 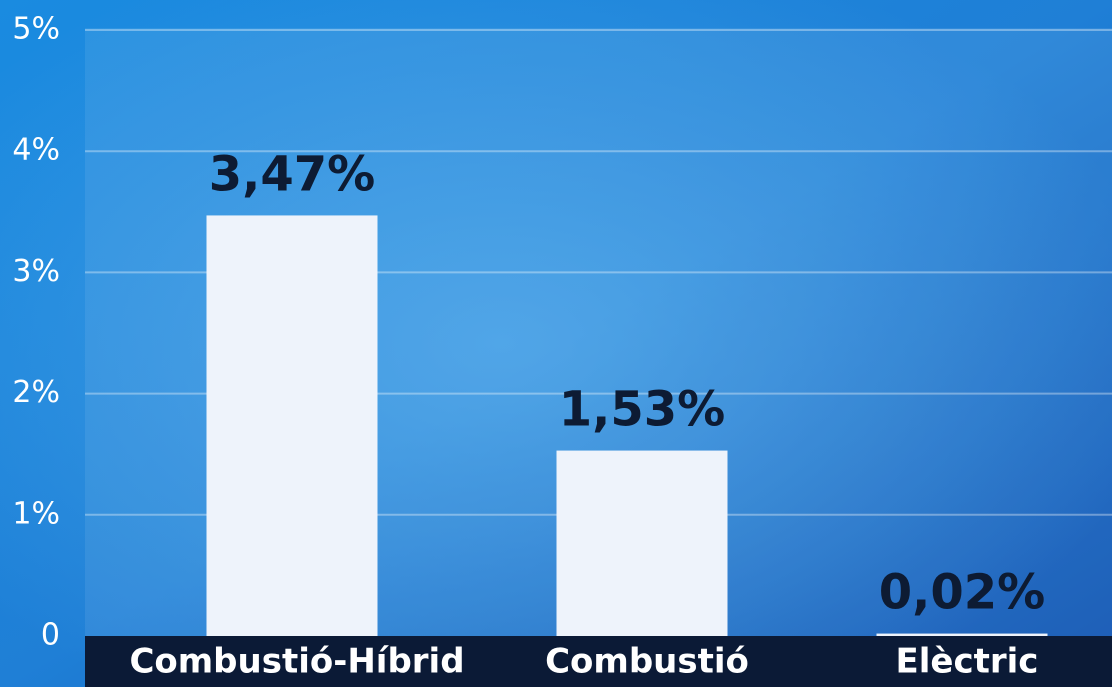 What do you see at coordinates (292, 174) in the screenshot?
I see `value-label: 3,47%` at bounding box center [292, 174].